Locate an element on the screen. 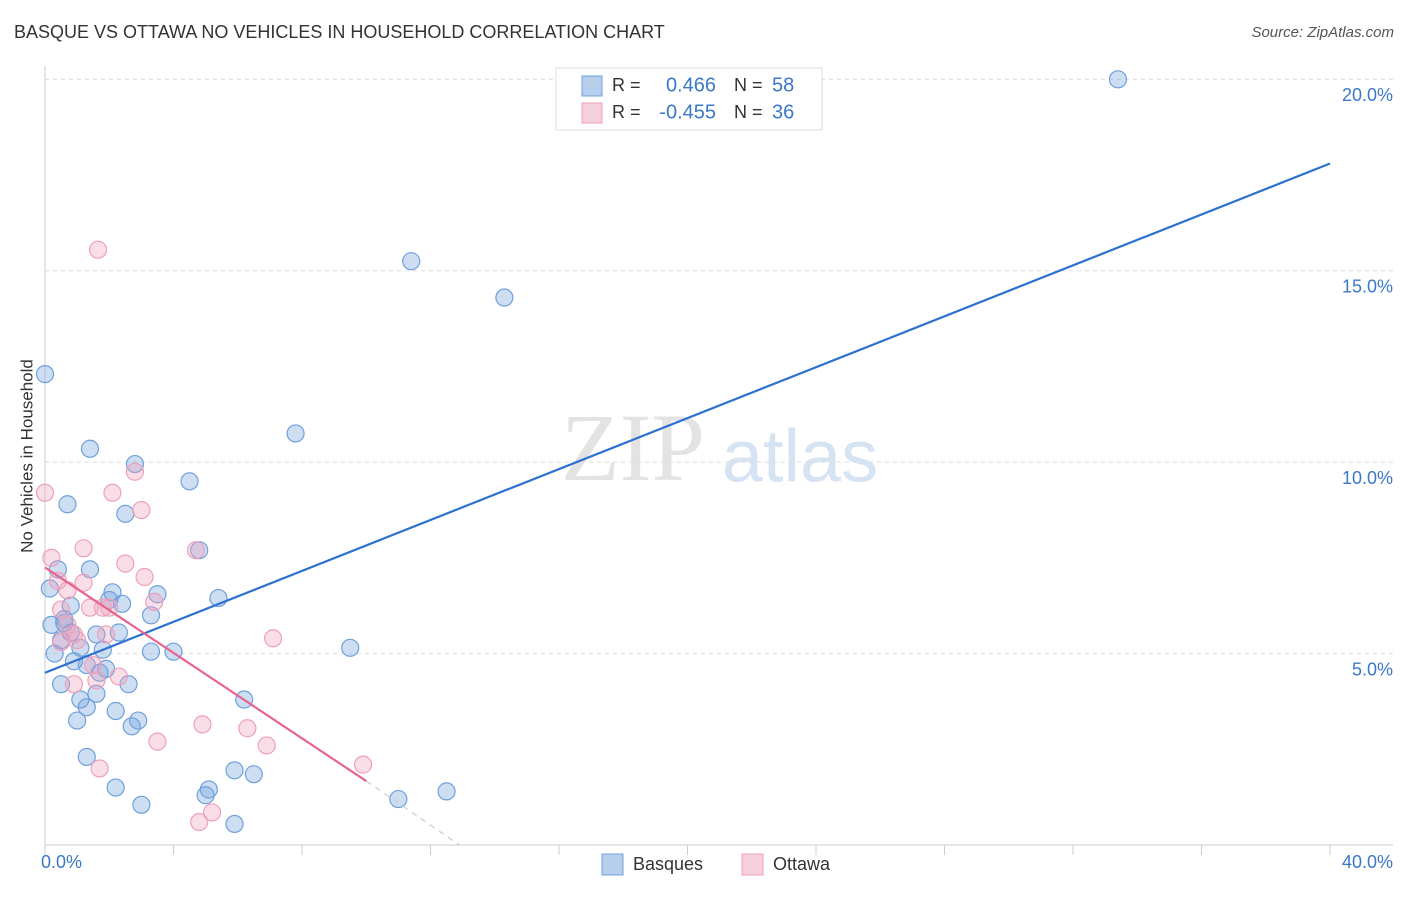 The image size is (1406, 897). y-tick-label: 10.0% is located at coordinates (1367, 478).